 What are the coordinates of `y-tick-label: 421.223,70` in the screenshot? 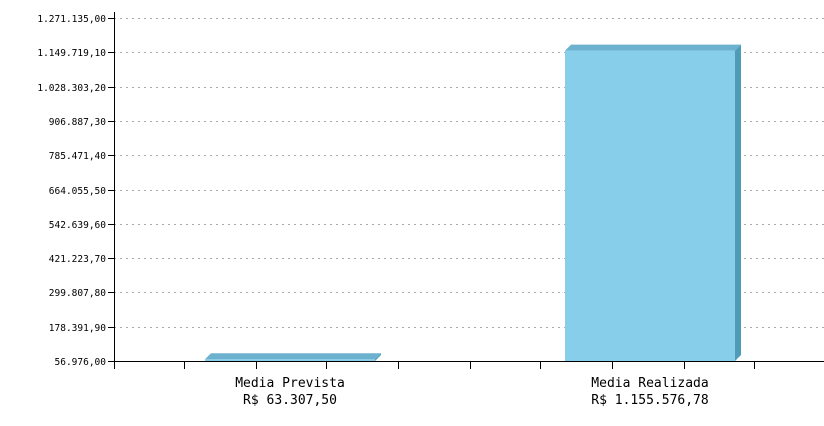 It's located at (77, 259).